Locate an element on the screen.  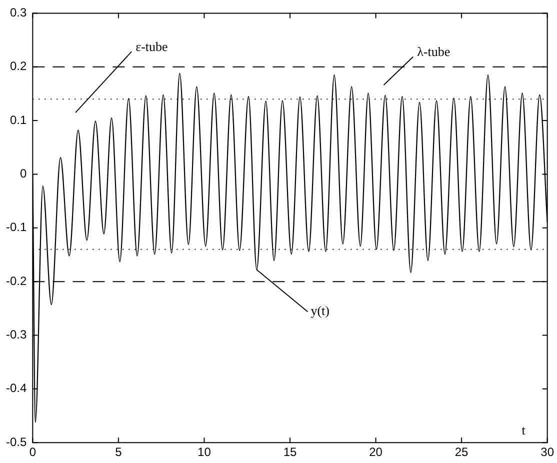
x-tick-label: 30 is located at coordinates (547, 452).